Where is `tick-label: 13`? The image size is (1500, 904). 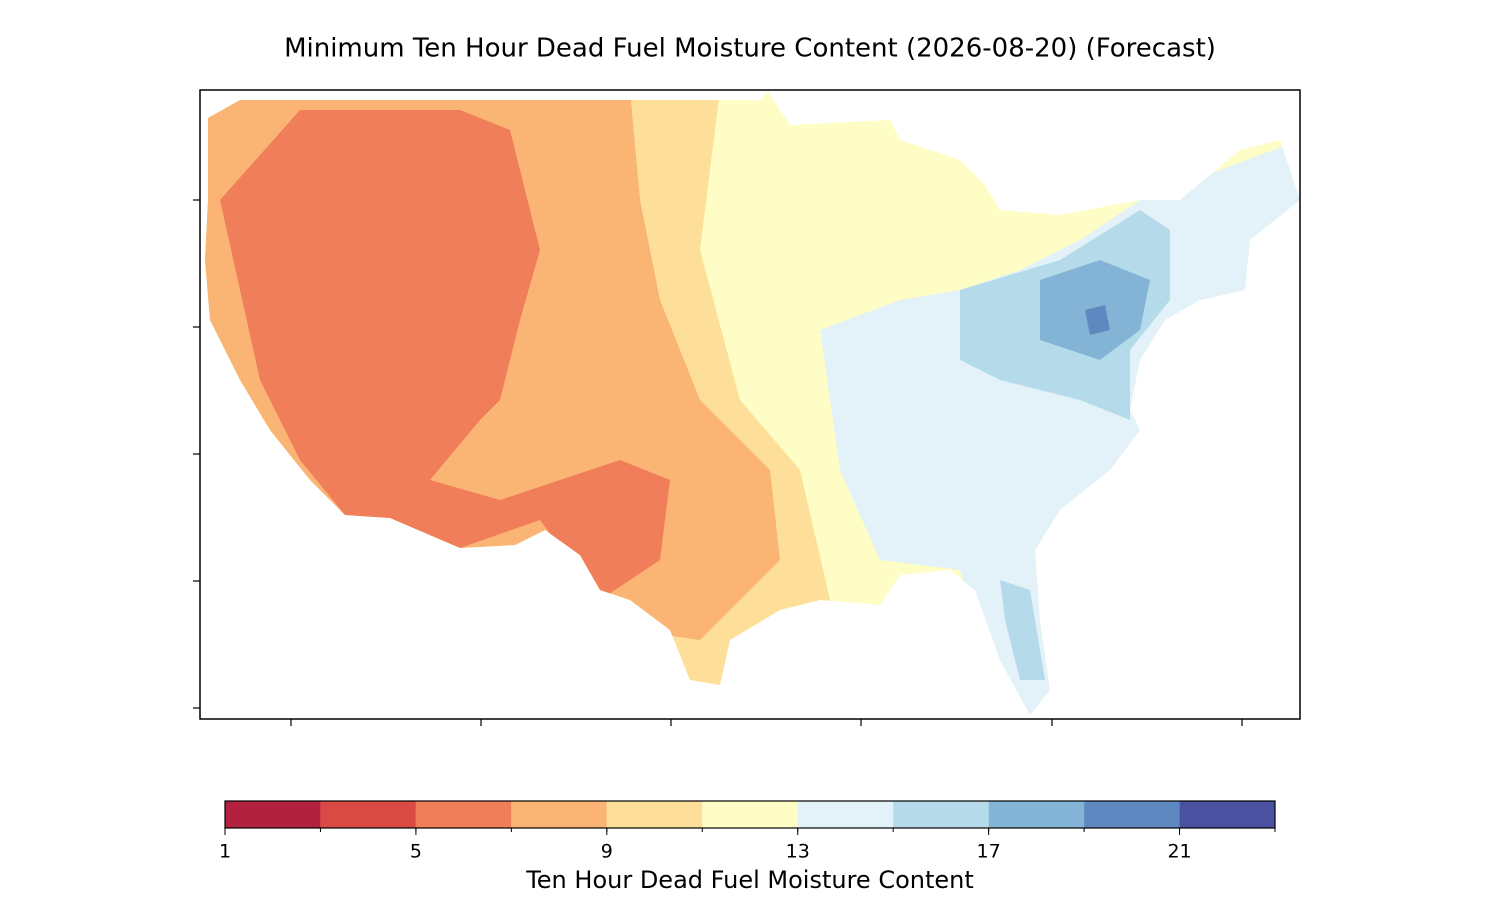 tick-label: 13 is located at coordinates (798, 852).